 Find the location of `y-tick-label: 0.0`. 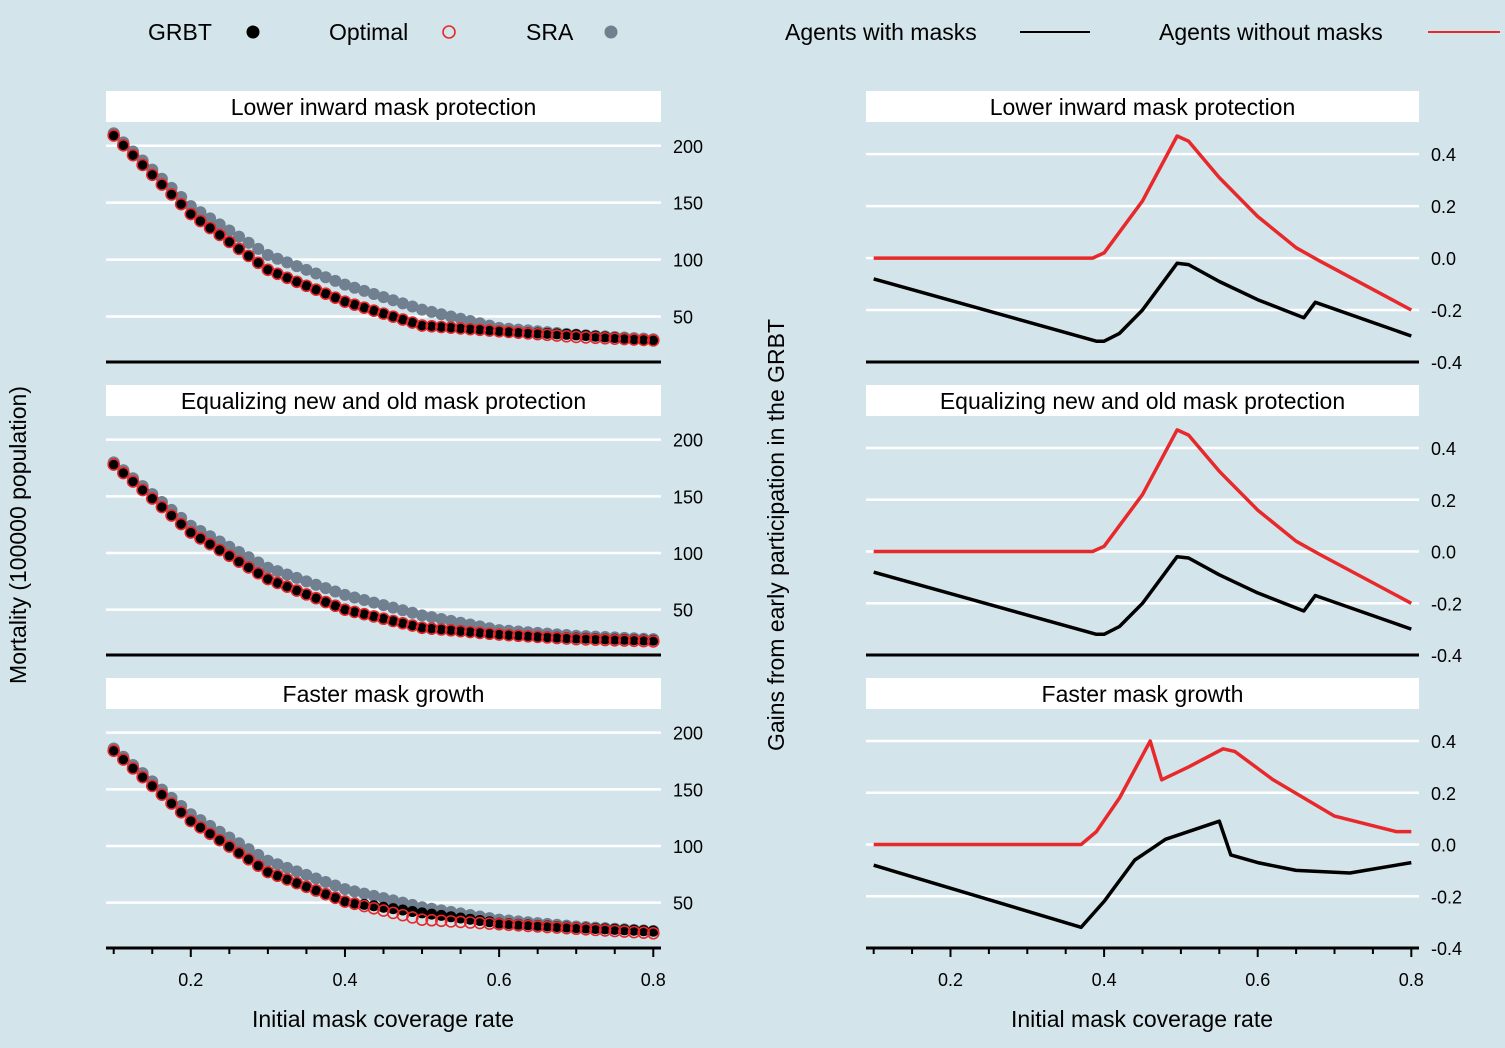

y-tick-label: 0.0 is located at coordinates (1443, 553).